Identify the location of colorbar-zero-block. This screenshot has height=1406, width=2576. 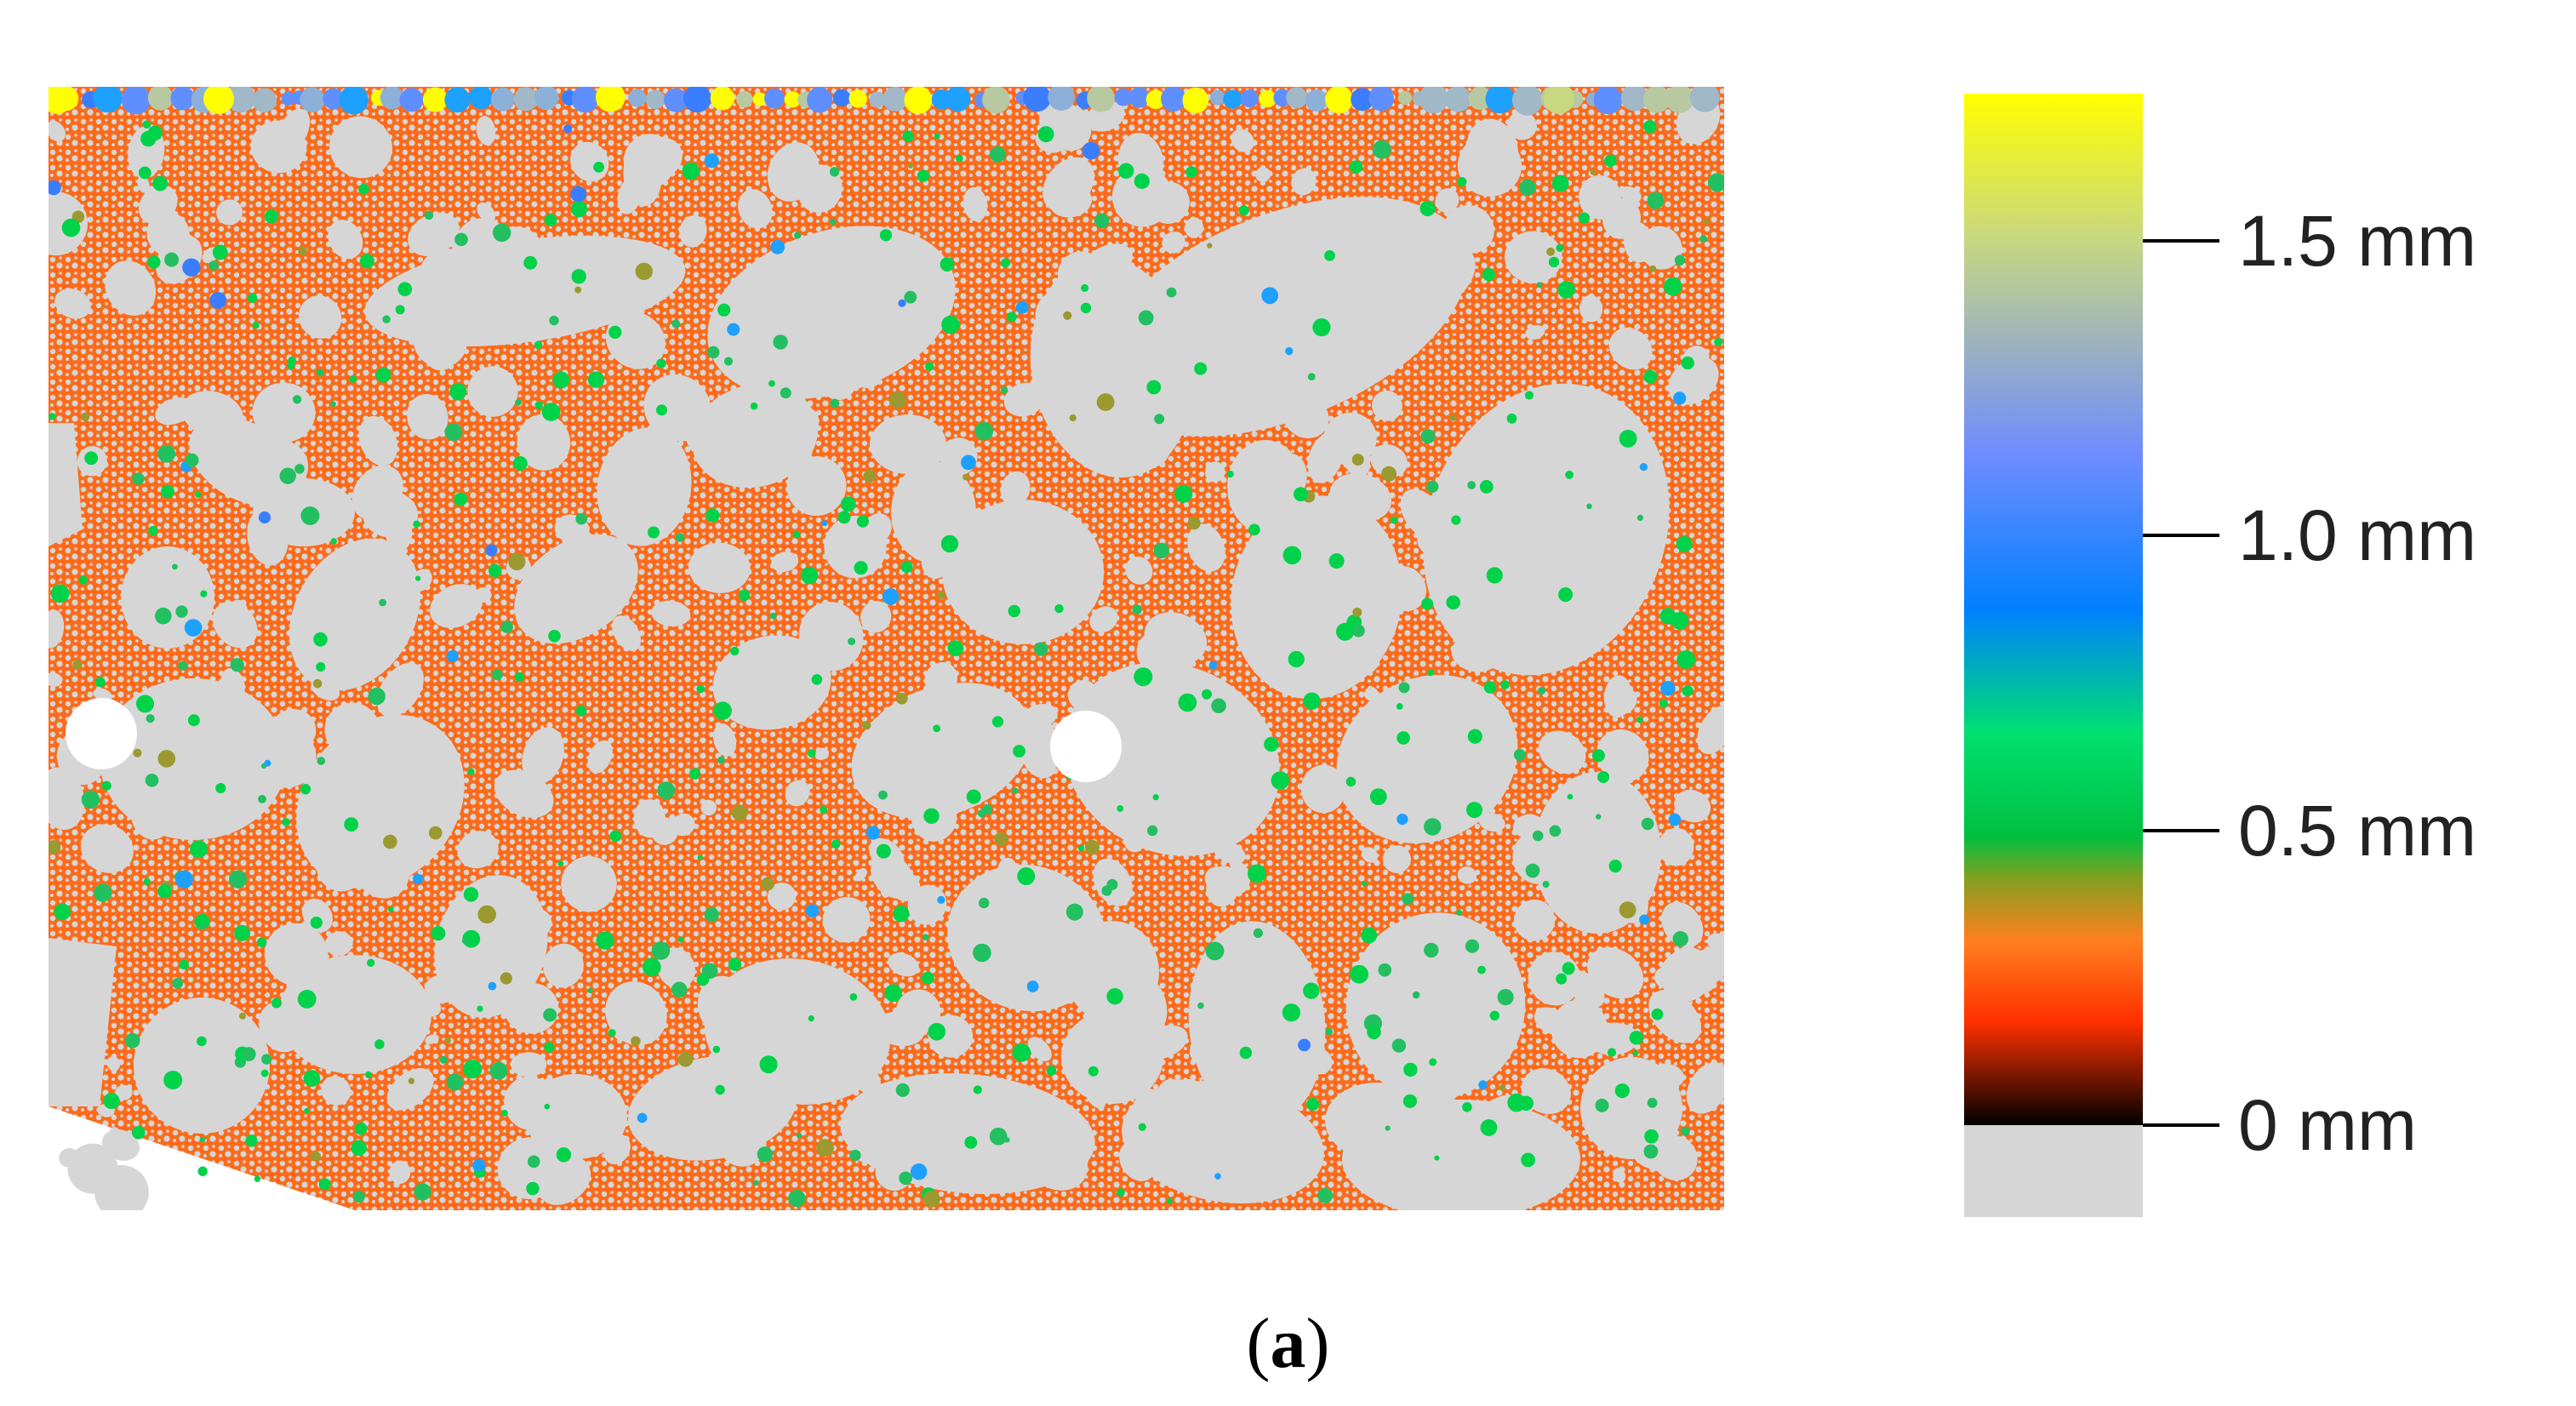
(2053, 1171).